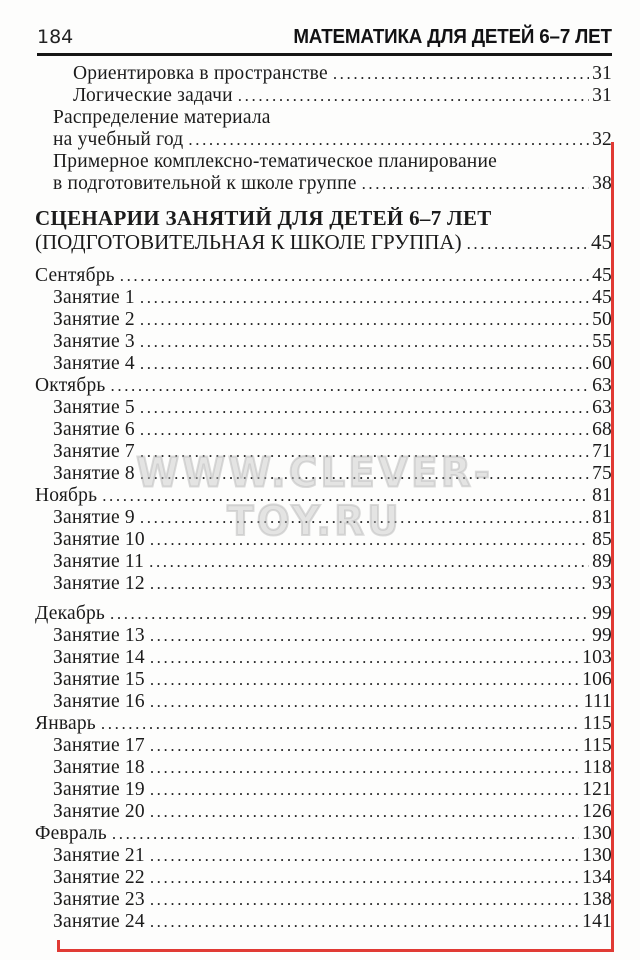 The width and height of the screenshot is (640, 960). I want to click on toc-row: Занятие 6 68, so click(323, 430).